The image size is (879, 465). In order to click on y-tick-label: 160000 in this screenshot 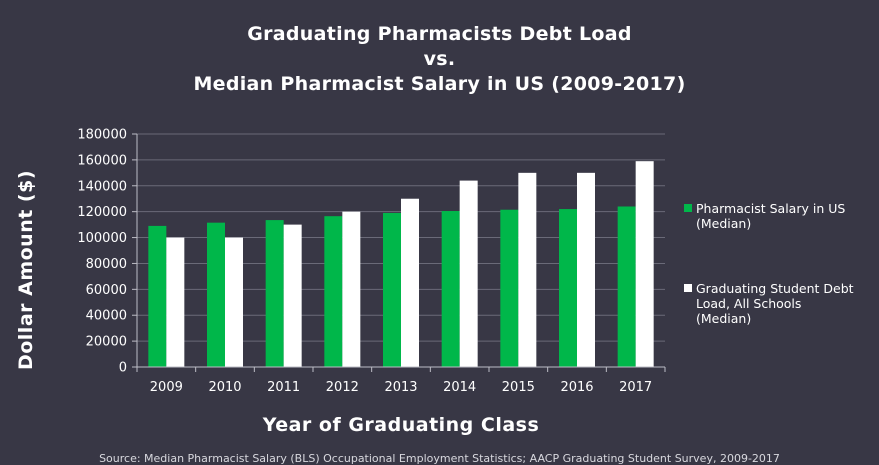, I will do `click(102, 160)`.